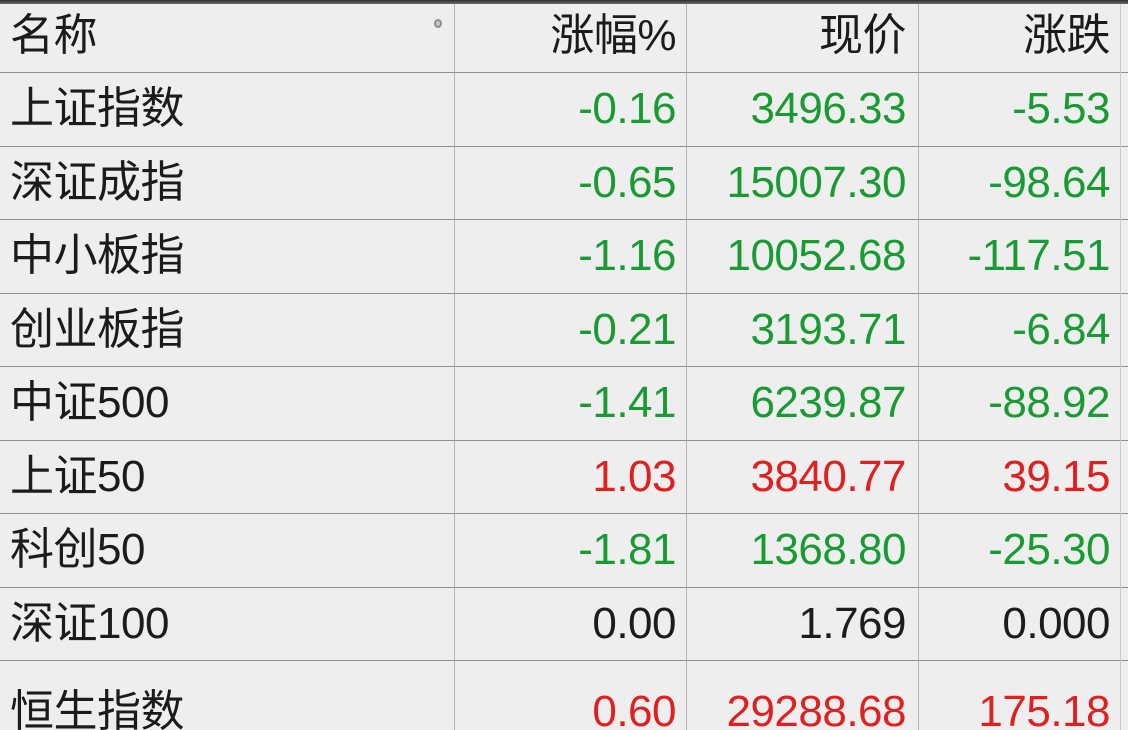 Image resolution: width=1128 pixels, height=730 pixels. I want to click on index-name-cell: 科创50, so click(227, 551).